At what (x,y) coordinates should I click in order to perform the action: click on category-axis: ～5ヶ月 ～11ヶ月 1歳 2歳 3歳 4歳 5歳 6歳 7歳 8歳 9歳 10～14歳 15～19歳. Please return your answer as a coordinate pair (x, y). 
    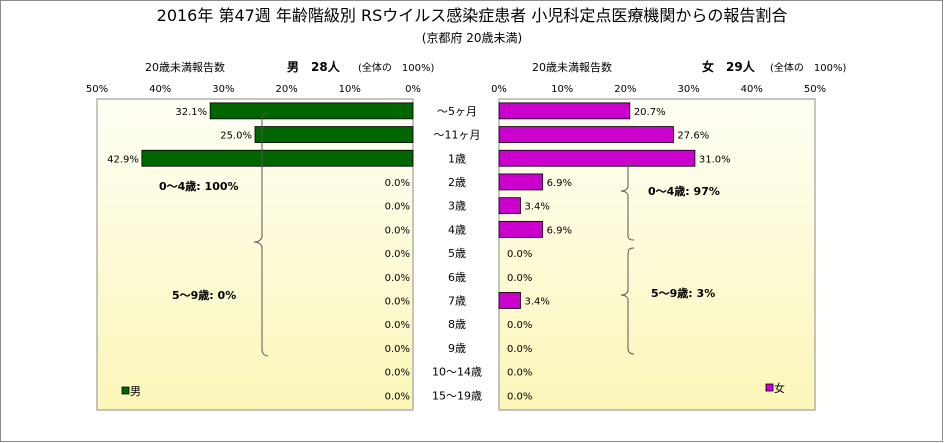
    Looking at the image, I should click on (457, 253).